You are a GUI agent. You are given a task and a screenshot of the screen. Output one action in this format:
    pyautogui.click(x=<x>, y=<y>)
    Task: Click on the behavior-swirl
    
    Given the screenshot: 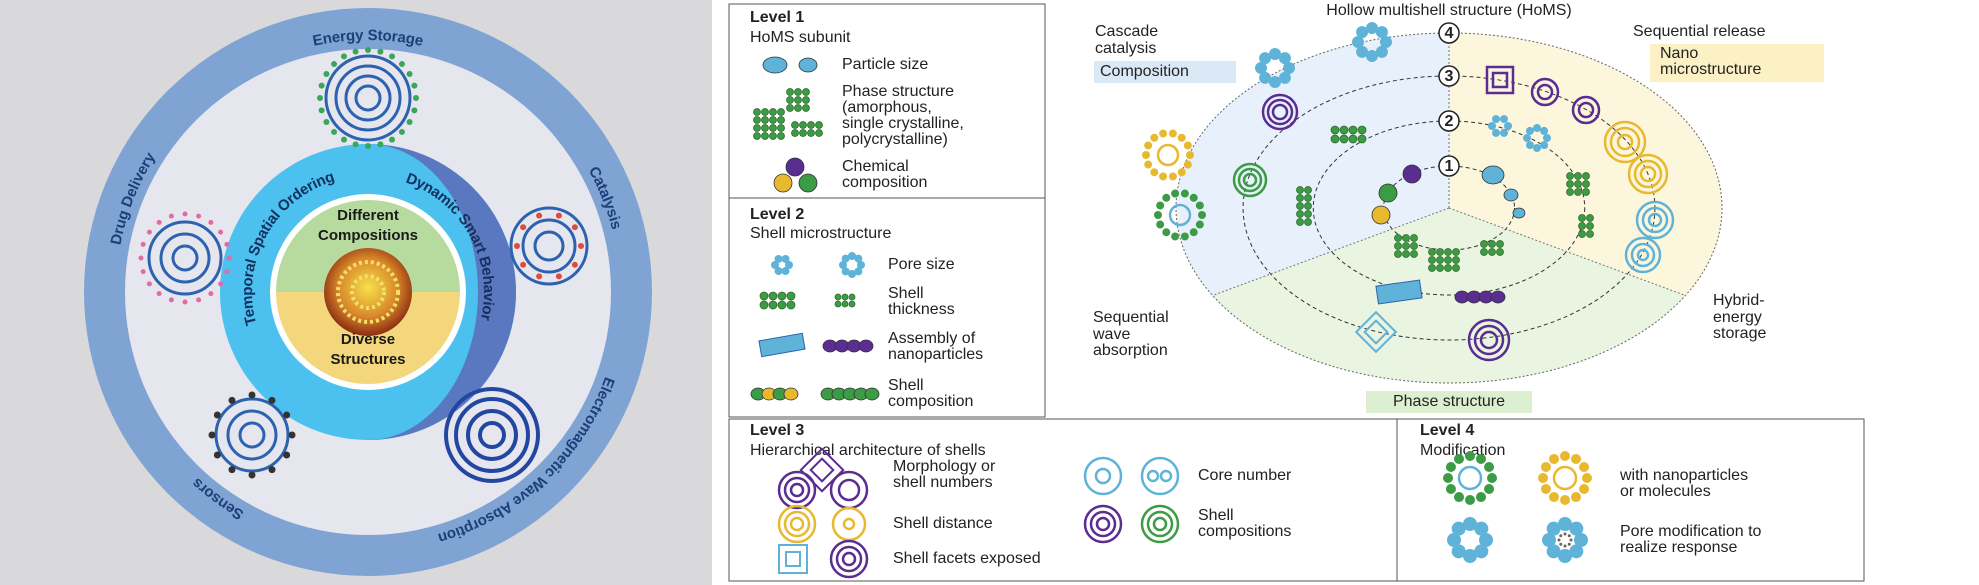 What is the action you would take?
    pyautogui.click(x=442, y=292)
    